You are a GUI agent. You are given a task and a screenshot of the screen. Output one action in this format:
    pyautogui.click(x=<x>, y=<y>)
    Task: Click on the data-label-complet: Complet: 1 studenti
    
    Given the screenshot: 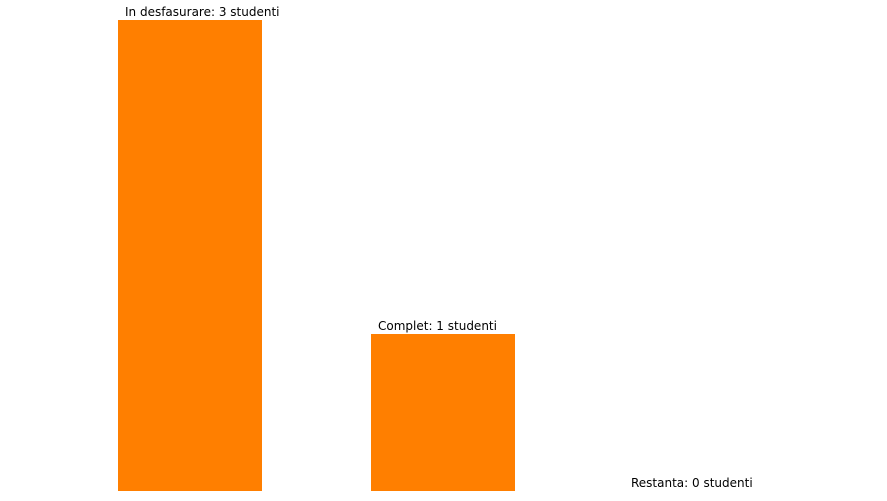 What is the action you would take?
    pyautogui.click(x=437, y=326)
    